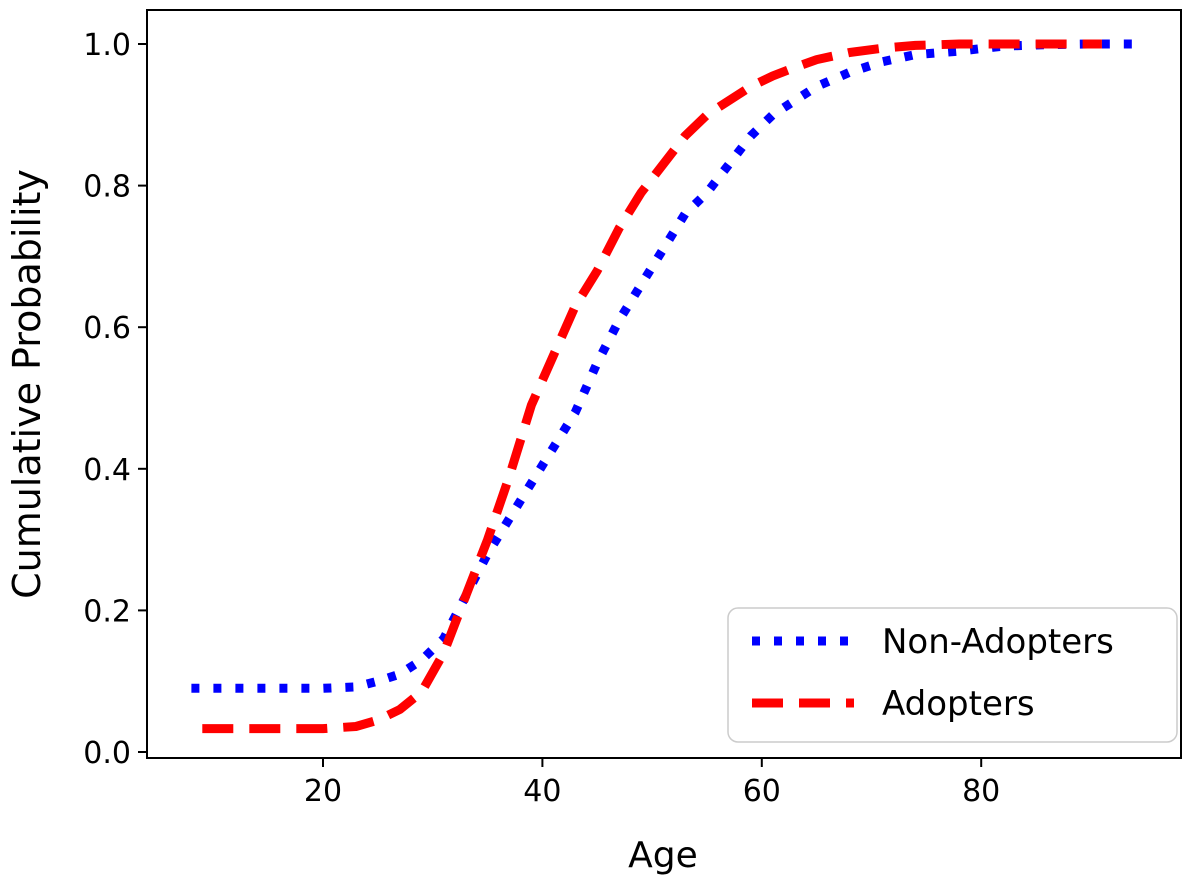 The height and width of the screenshot is (890, 1189). I want to click on x-axis-label: Age, so click(663, 855).